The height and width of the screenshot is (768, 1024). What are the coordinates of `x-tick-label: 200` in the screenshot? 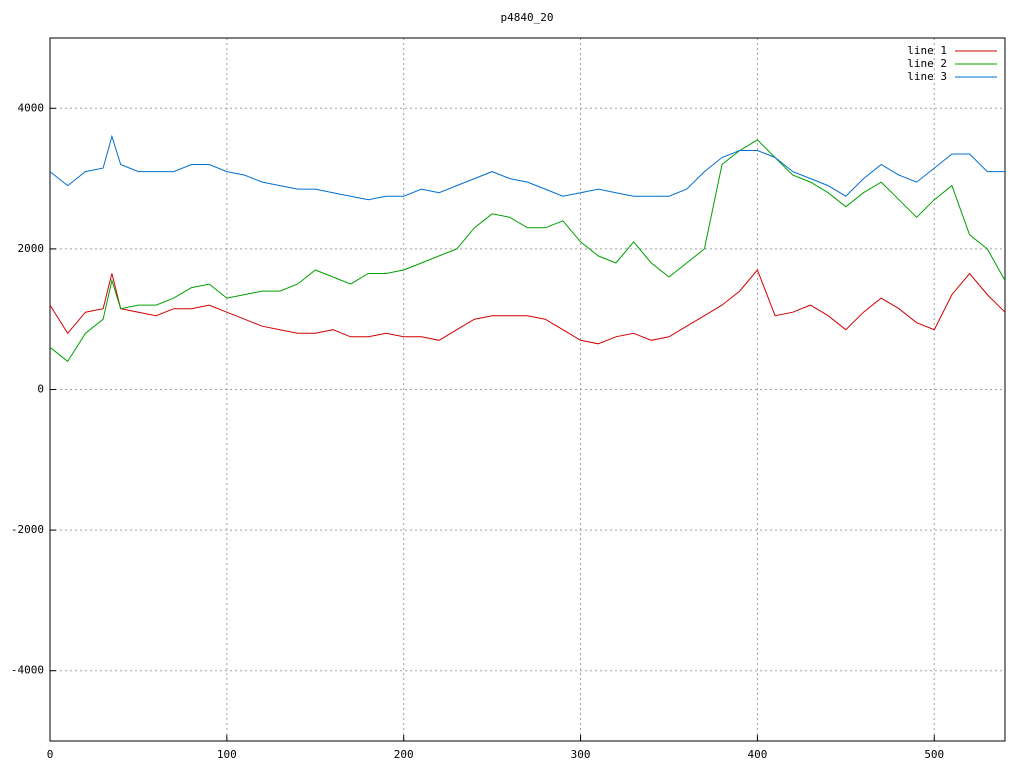 It's located at (404, 754).